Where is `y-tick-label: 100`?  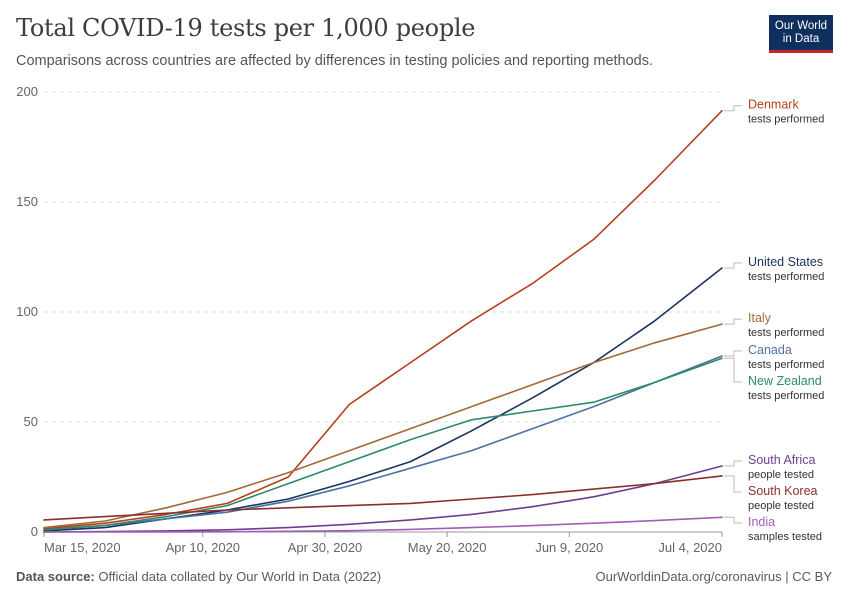
y-tick-label: 100 is located at coordinates (27, 311).